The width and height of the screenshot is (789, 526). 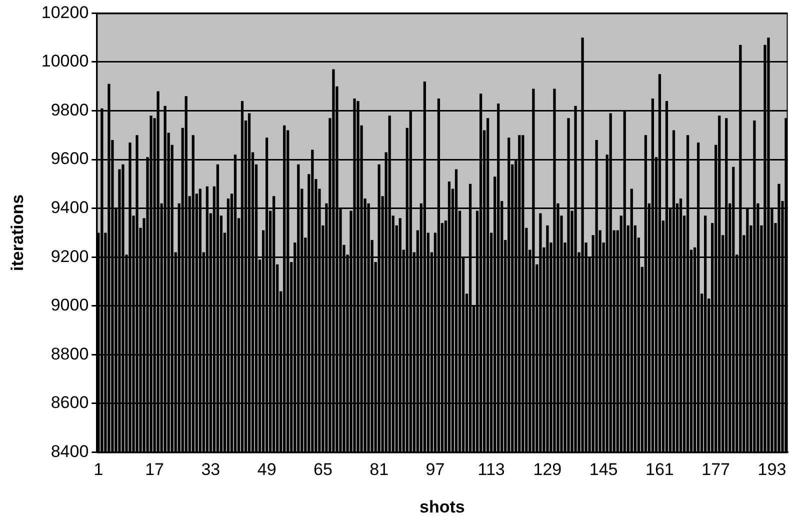 What do you see at coordinates (603, 470) in the screenshot?
I see `x-tick-label: 145` at bounding box center [603, 470].